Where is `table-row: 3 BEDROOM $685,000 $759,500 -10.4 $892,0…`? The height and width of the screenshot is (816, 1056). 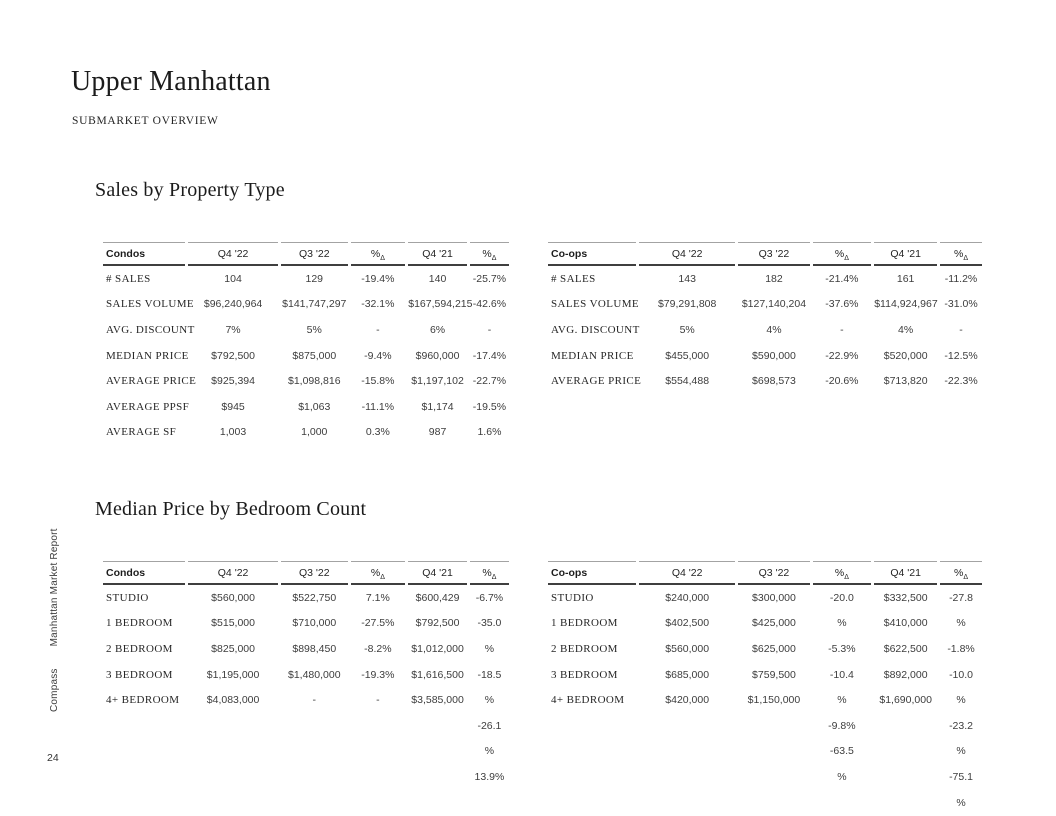 table-row: 3 BEDROOM $685,000 $759,500 -10.4 $892,0… is located at coordinates (765, 675).